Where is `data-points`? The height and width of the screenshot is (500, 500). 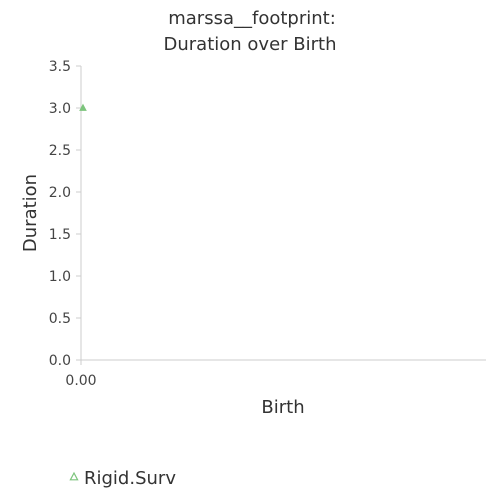
data-points is located at coordinates (83, 107).